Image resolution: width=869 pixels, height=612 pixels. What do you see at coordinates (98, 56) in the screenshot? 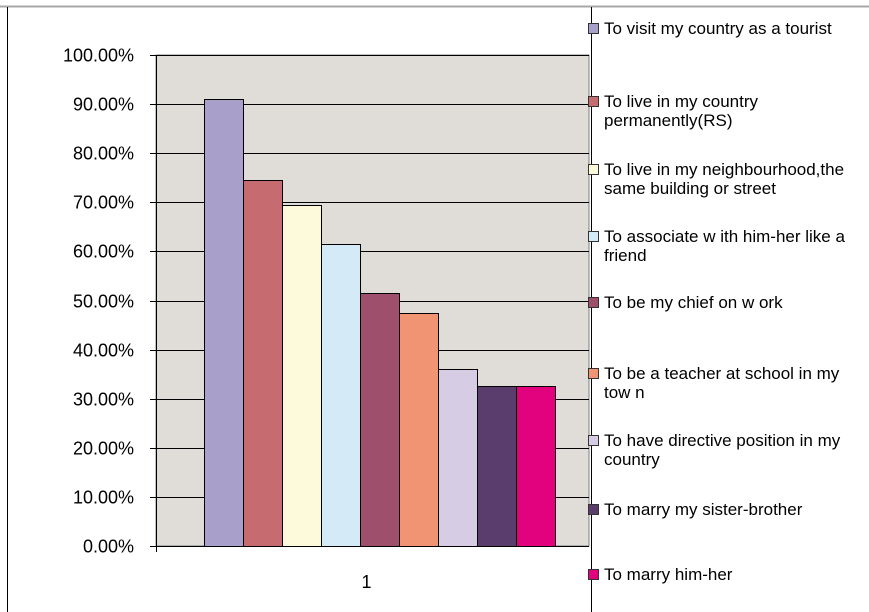
I see `y-tick-label: 100.00%` at bounding box center [98, 56].